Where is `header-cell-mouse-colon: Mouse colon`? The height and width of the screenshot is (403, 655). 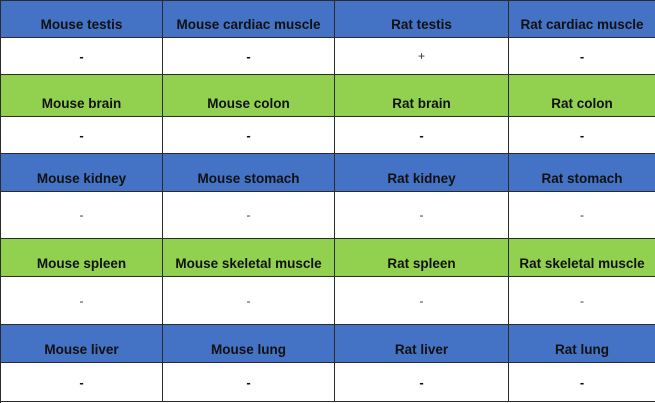 header-cell-mouse-colon: Mouse colon is located at coordinates (249, 96).